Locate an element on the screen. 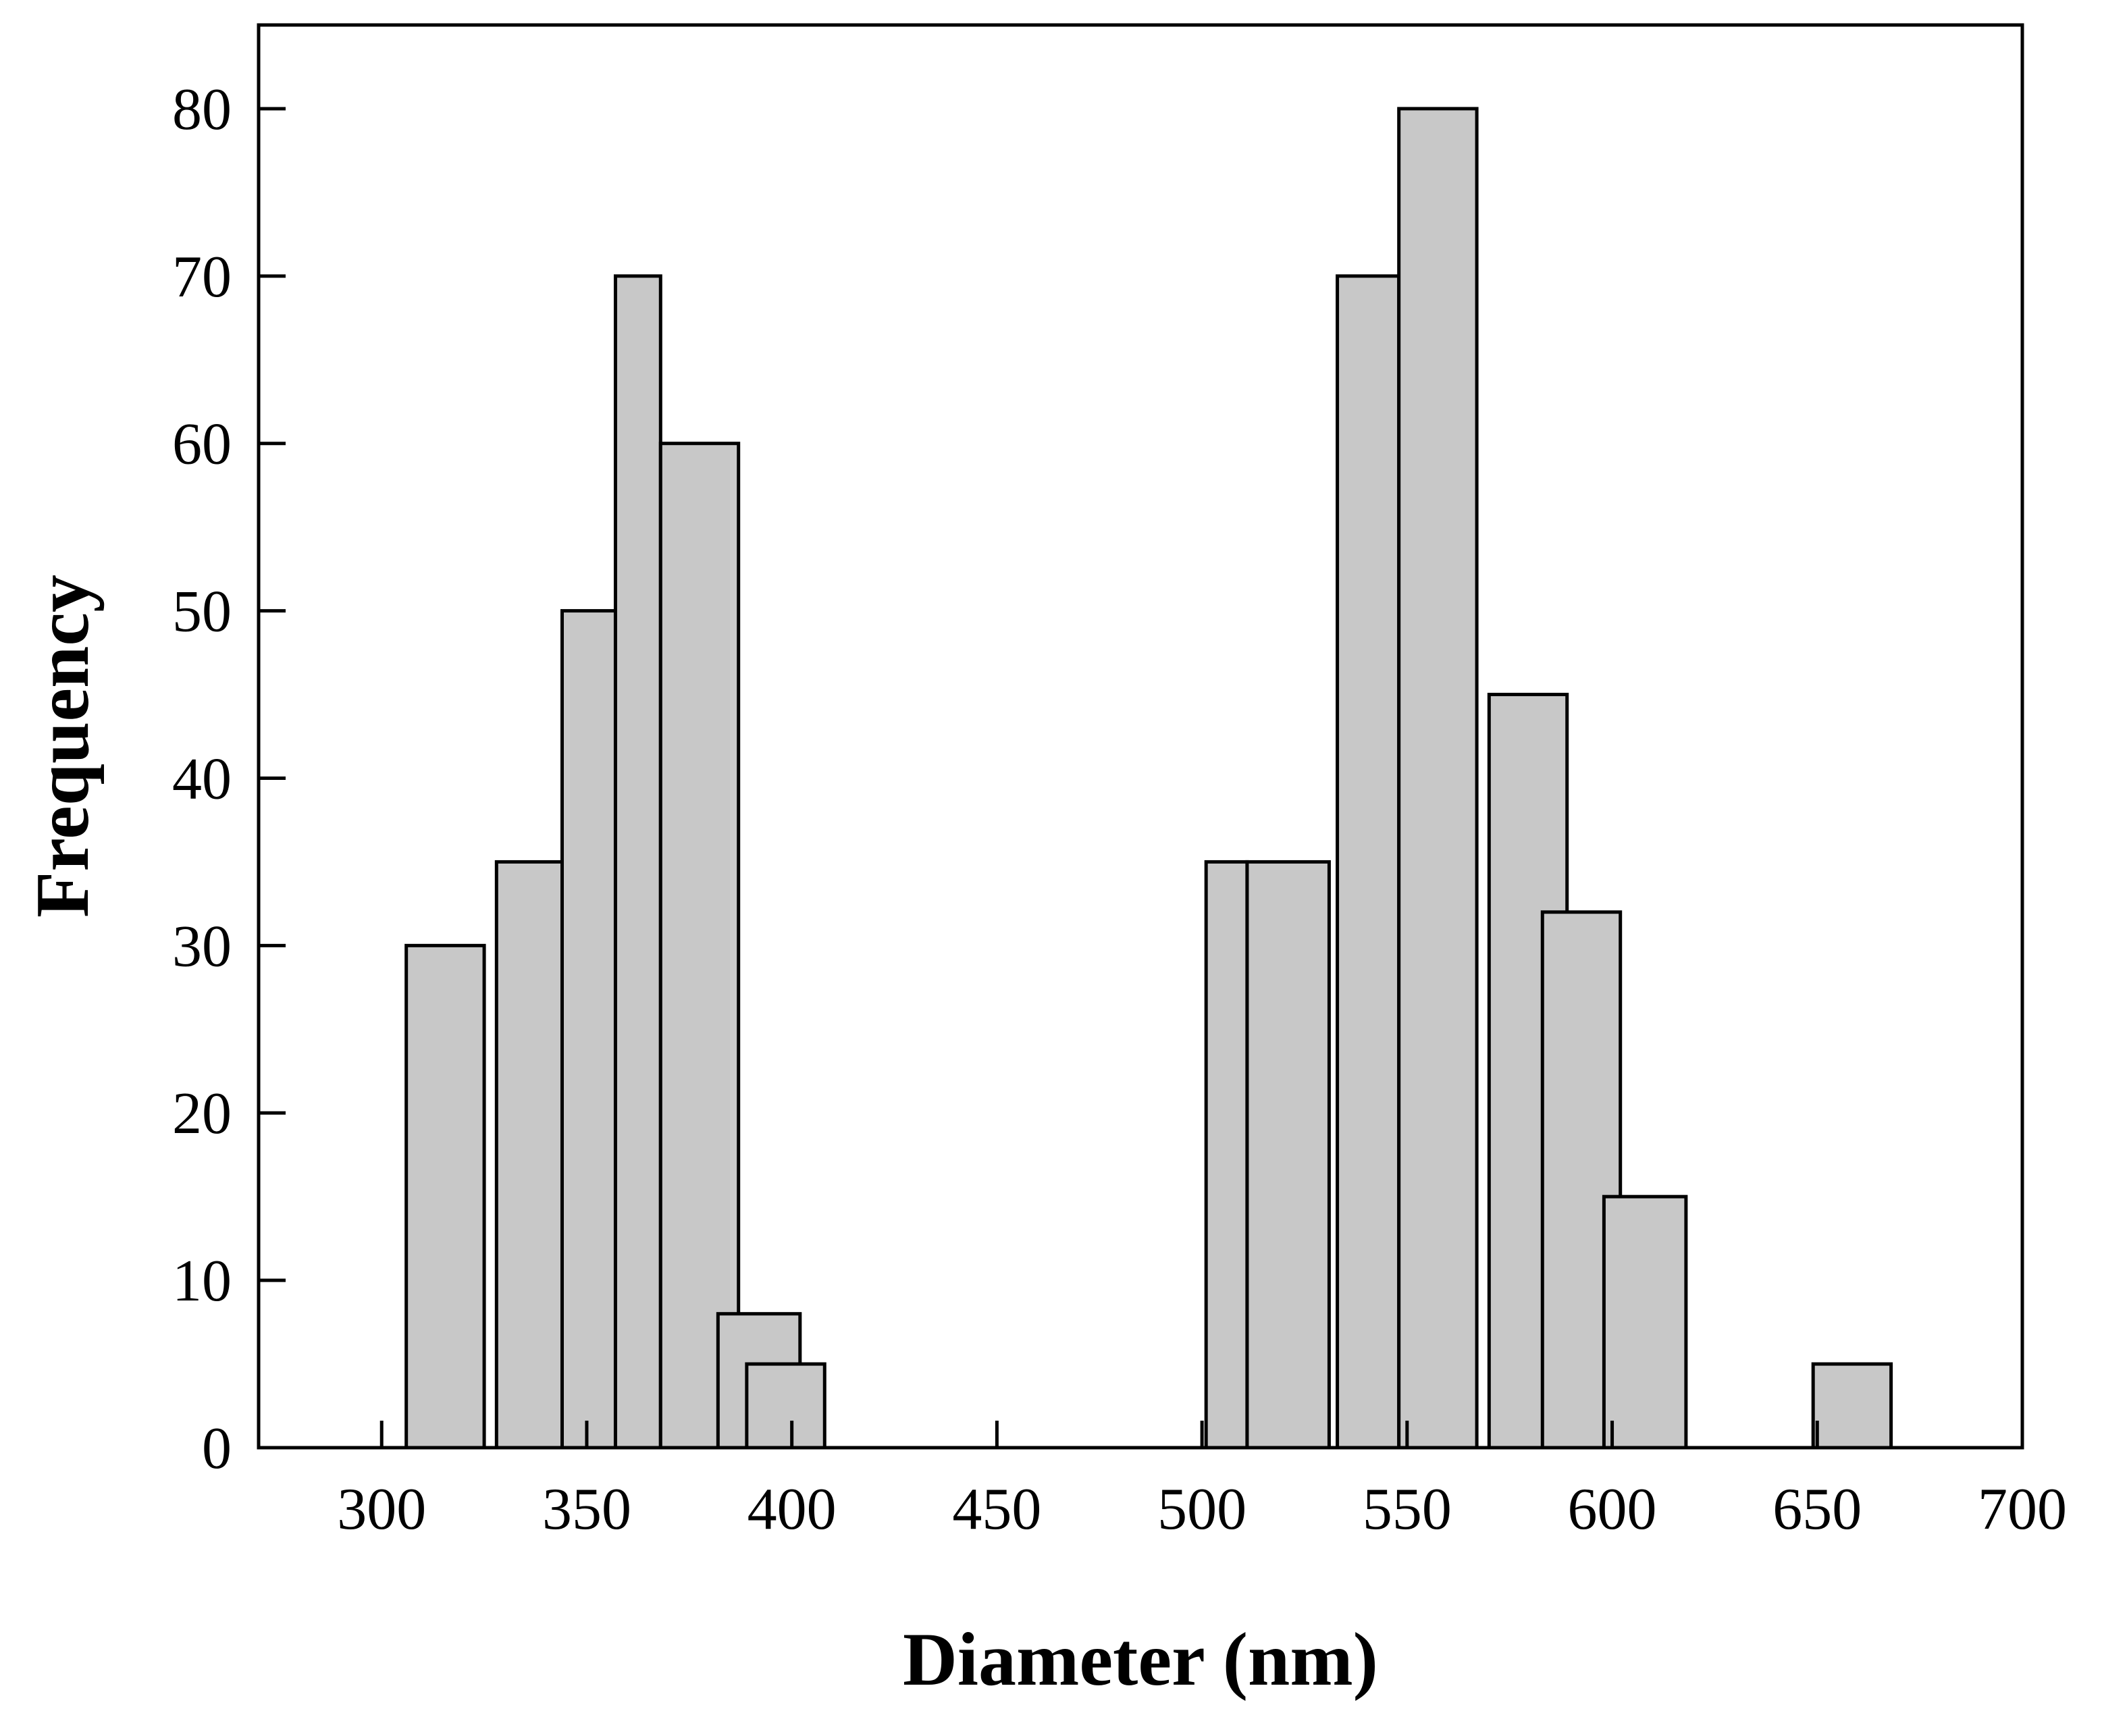  x-axis-title: Diameter (nm) is located at coordinates (1141, 1660).